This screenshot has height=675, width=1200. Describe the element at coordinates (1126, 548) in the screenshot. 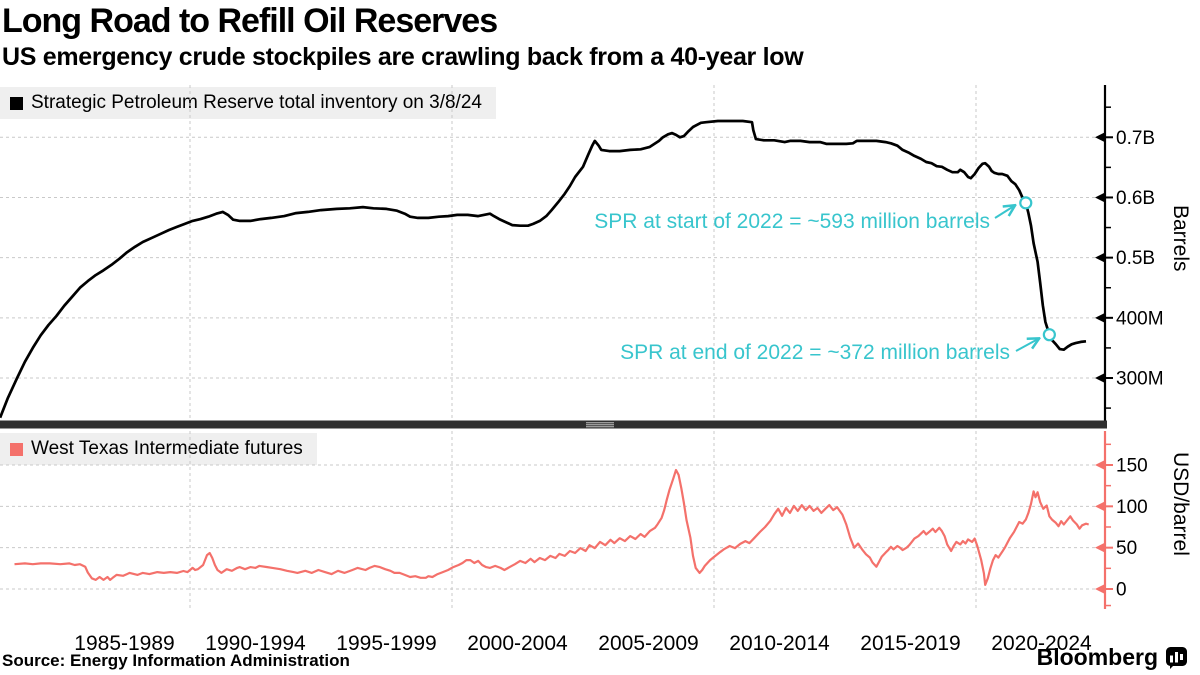

I see `y-tick-label: 50` at that location.